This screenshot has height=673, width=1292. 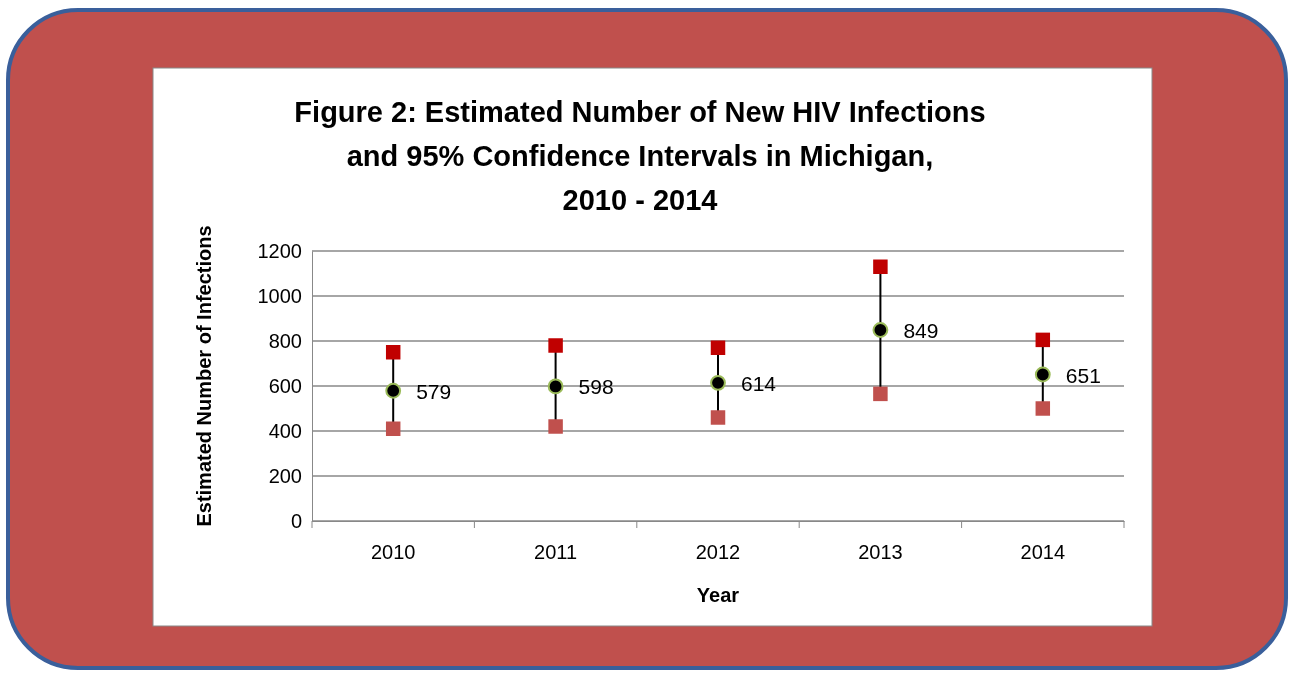 I want to click on y-tick-label: 200, so click(x=285, y=475).